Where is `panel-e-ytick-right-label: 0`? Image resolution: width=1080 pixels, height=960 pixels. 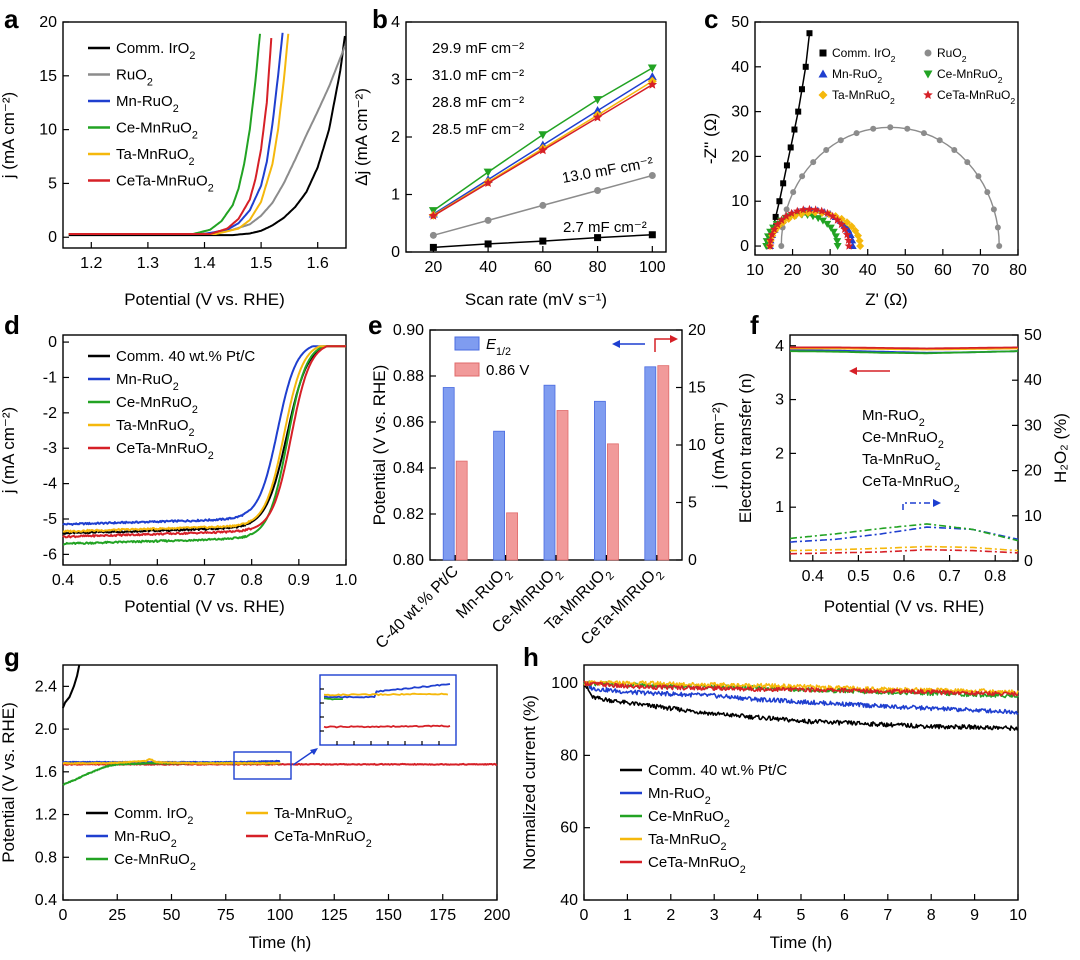 panel-e-ytick-right-label: 0 is located at coordinates (692, 560).